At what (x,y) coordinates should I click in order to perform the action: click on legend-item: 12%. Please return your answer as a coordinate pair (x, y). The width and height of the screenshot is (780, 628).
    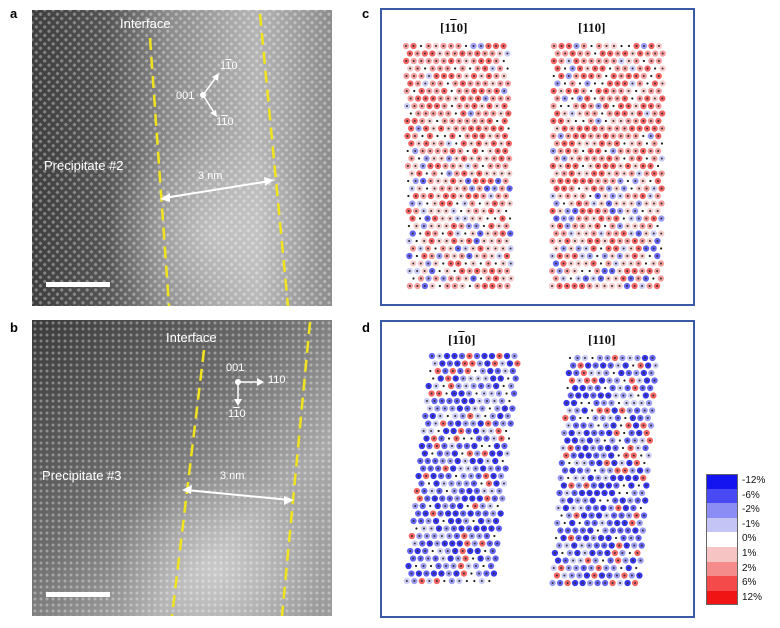
    Looking at the image, I should click on (741, 598).